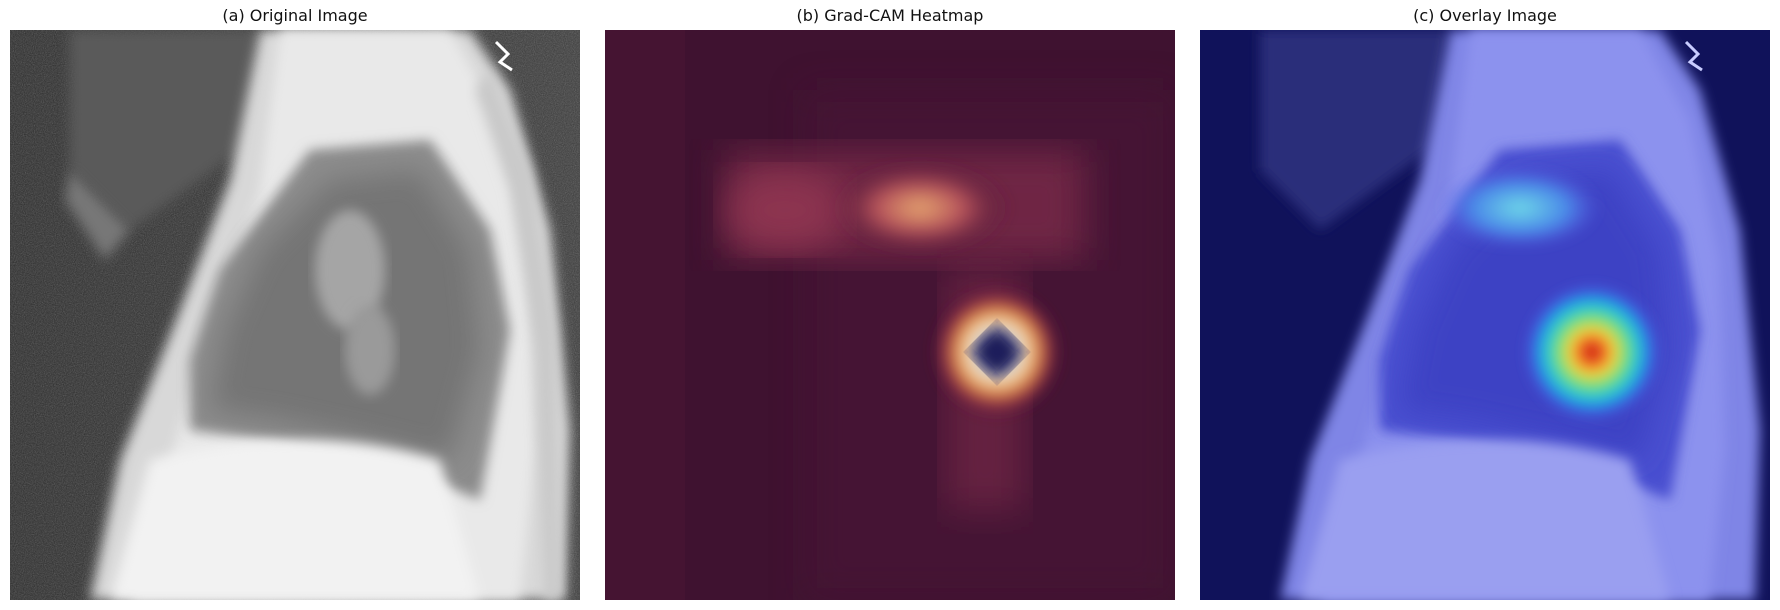 This screenshot has height=610, width=1780. I want to click on panel-title-overlay: (c) Overlay Image, so click(1485, 15).